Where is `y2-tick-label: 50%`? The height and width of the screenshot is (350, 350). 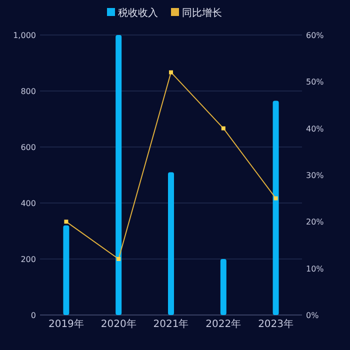 y2-tick-label: 50% is located at coordinates (315, 82).